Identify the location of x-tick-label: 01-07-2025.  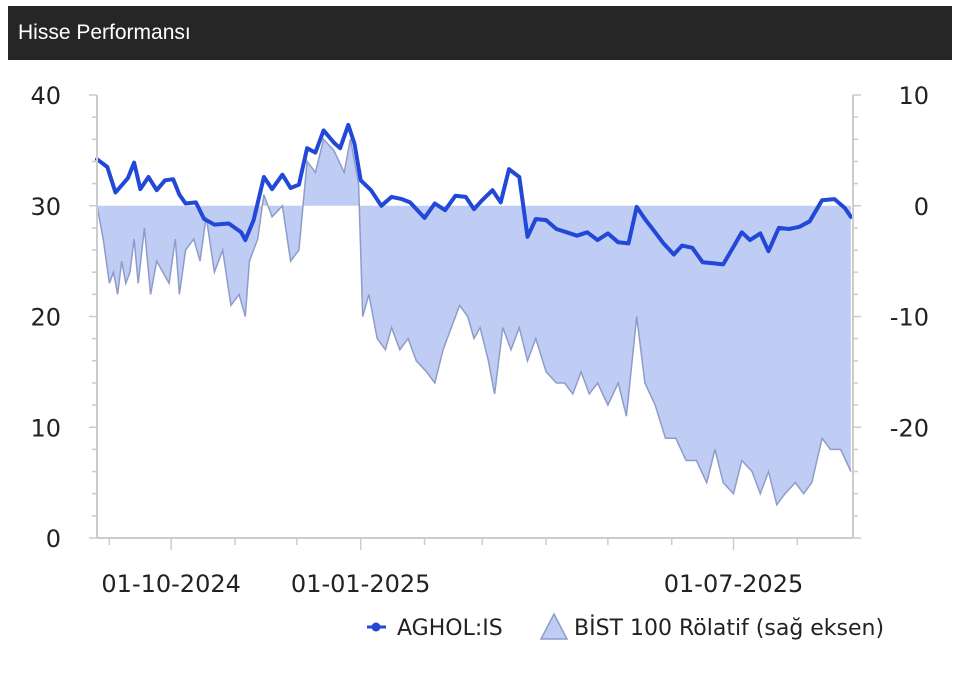
(733, 584).